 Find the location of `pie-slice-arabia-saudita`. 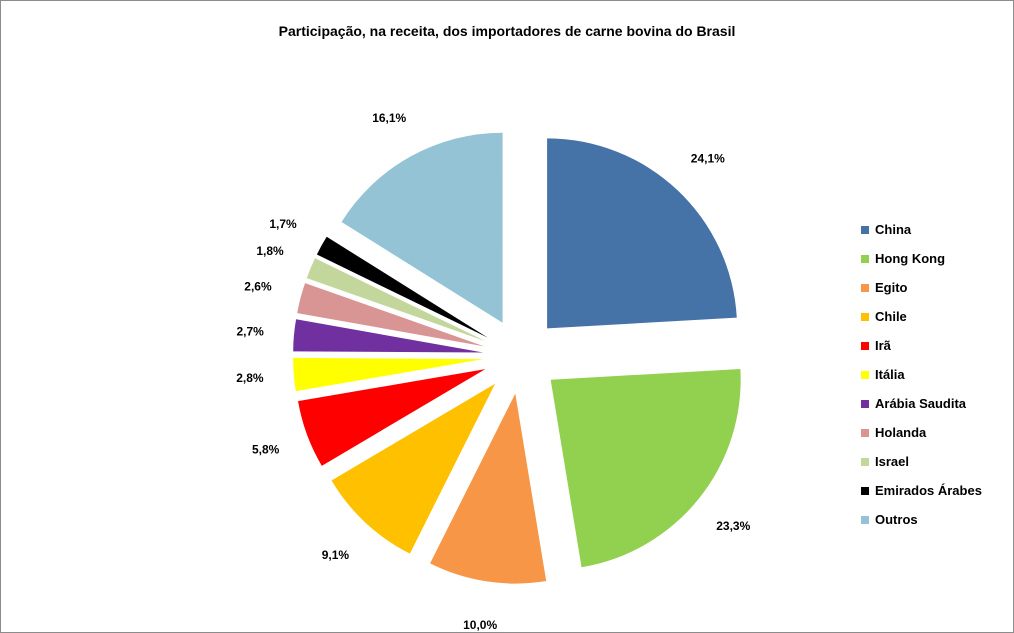

pie-slice-arabia-saudita is located at coordinates (388, 336).